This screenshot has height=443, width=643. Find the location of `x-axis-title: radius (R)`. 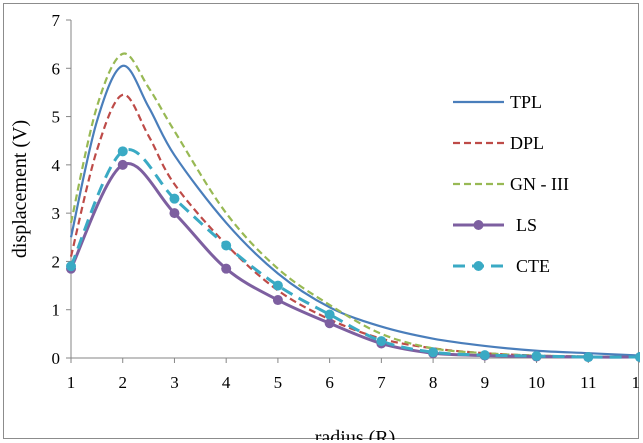

x-axis-title: radius (R) is located at coordinates (355, 433).